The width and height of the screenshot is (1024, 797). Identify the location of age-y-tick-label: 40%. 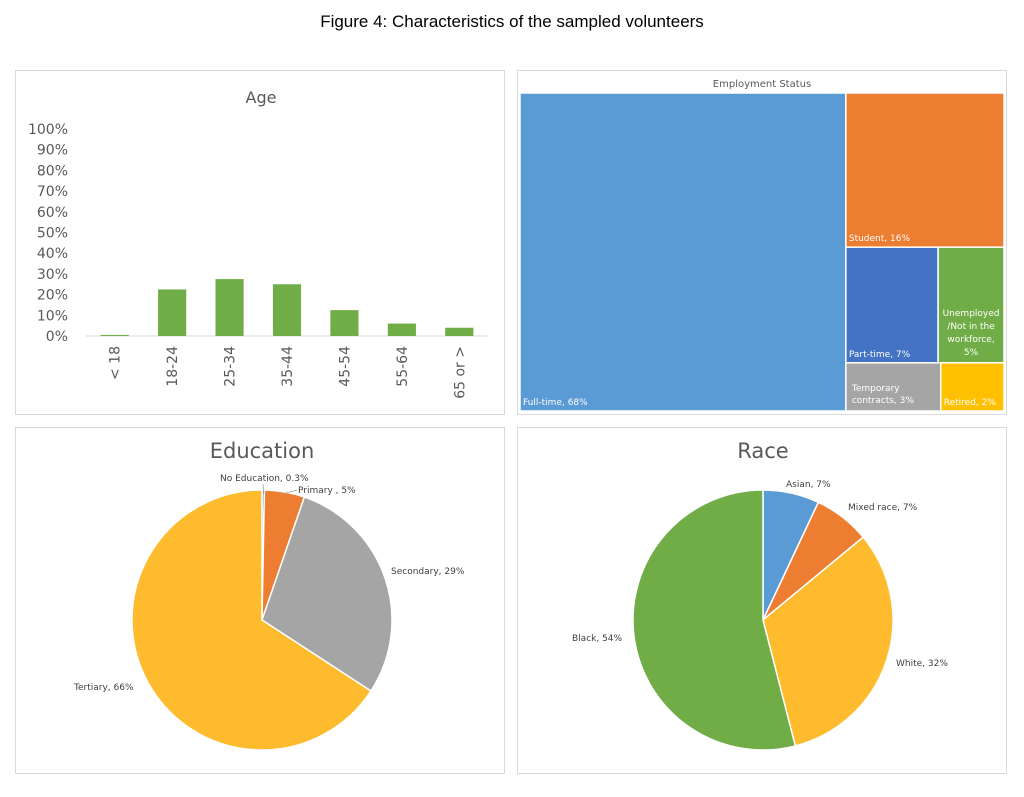
(52, 254).